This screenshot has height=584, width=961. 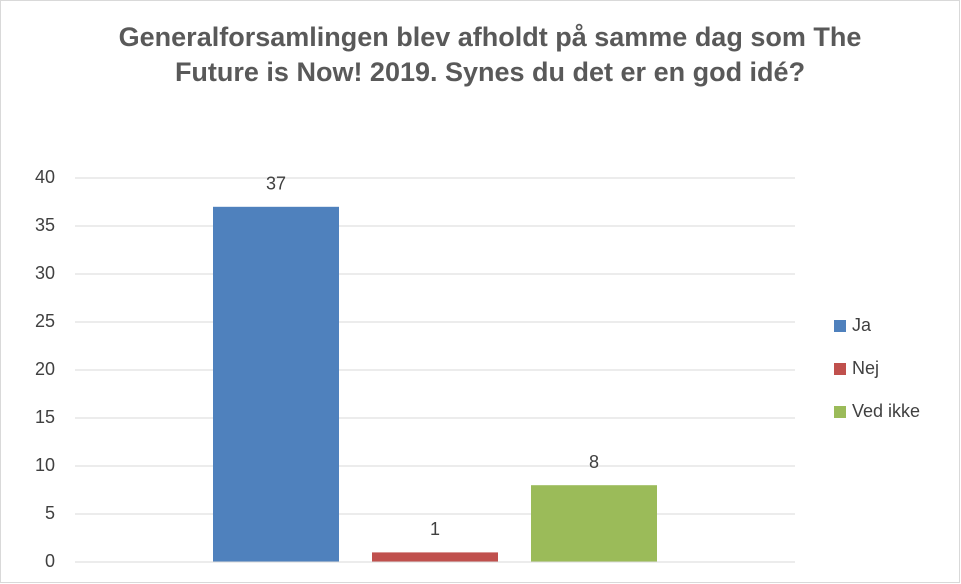 What do you see at coordinates (45, 465) in the screenshot?
I see `y-tick-label: 10` at bounding box center [45, 465].